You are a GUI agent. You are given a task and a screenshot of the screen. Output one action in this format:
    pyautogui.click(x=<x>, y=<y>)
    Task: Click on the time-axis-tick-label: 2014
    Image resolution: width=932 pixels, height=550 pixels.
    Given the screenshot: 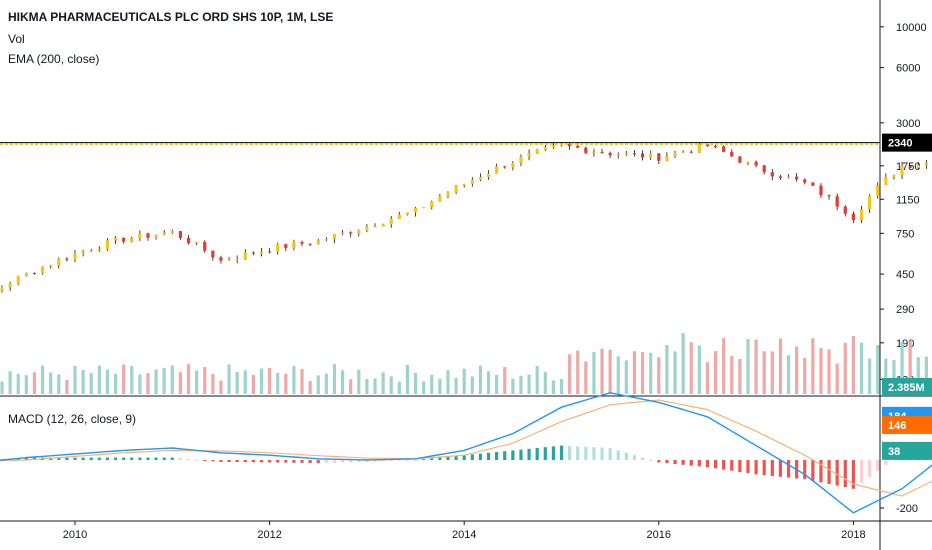 What is the action you would take?
    pyautogui.click(x=464, y=535)
    